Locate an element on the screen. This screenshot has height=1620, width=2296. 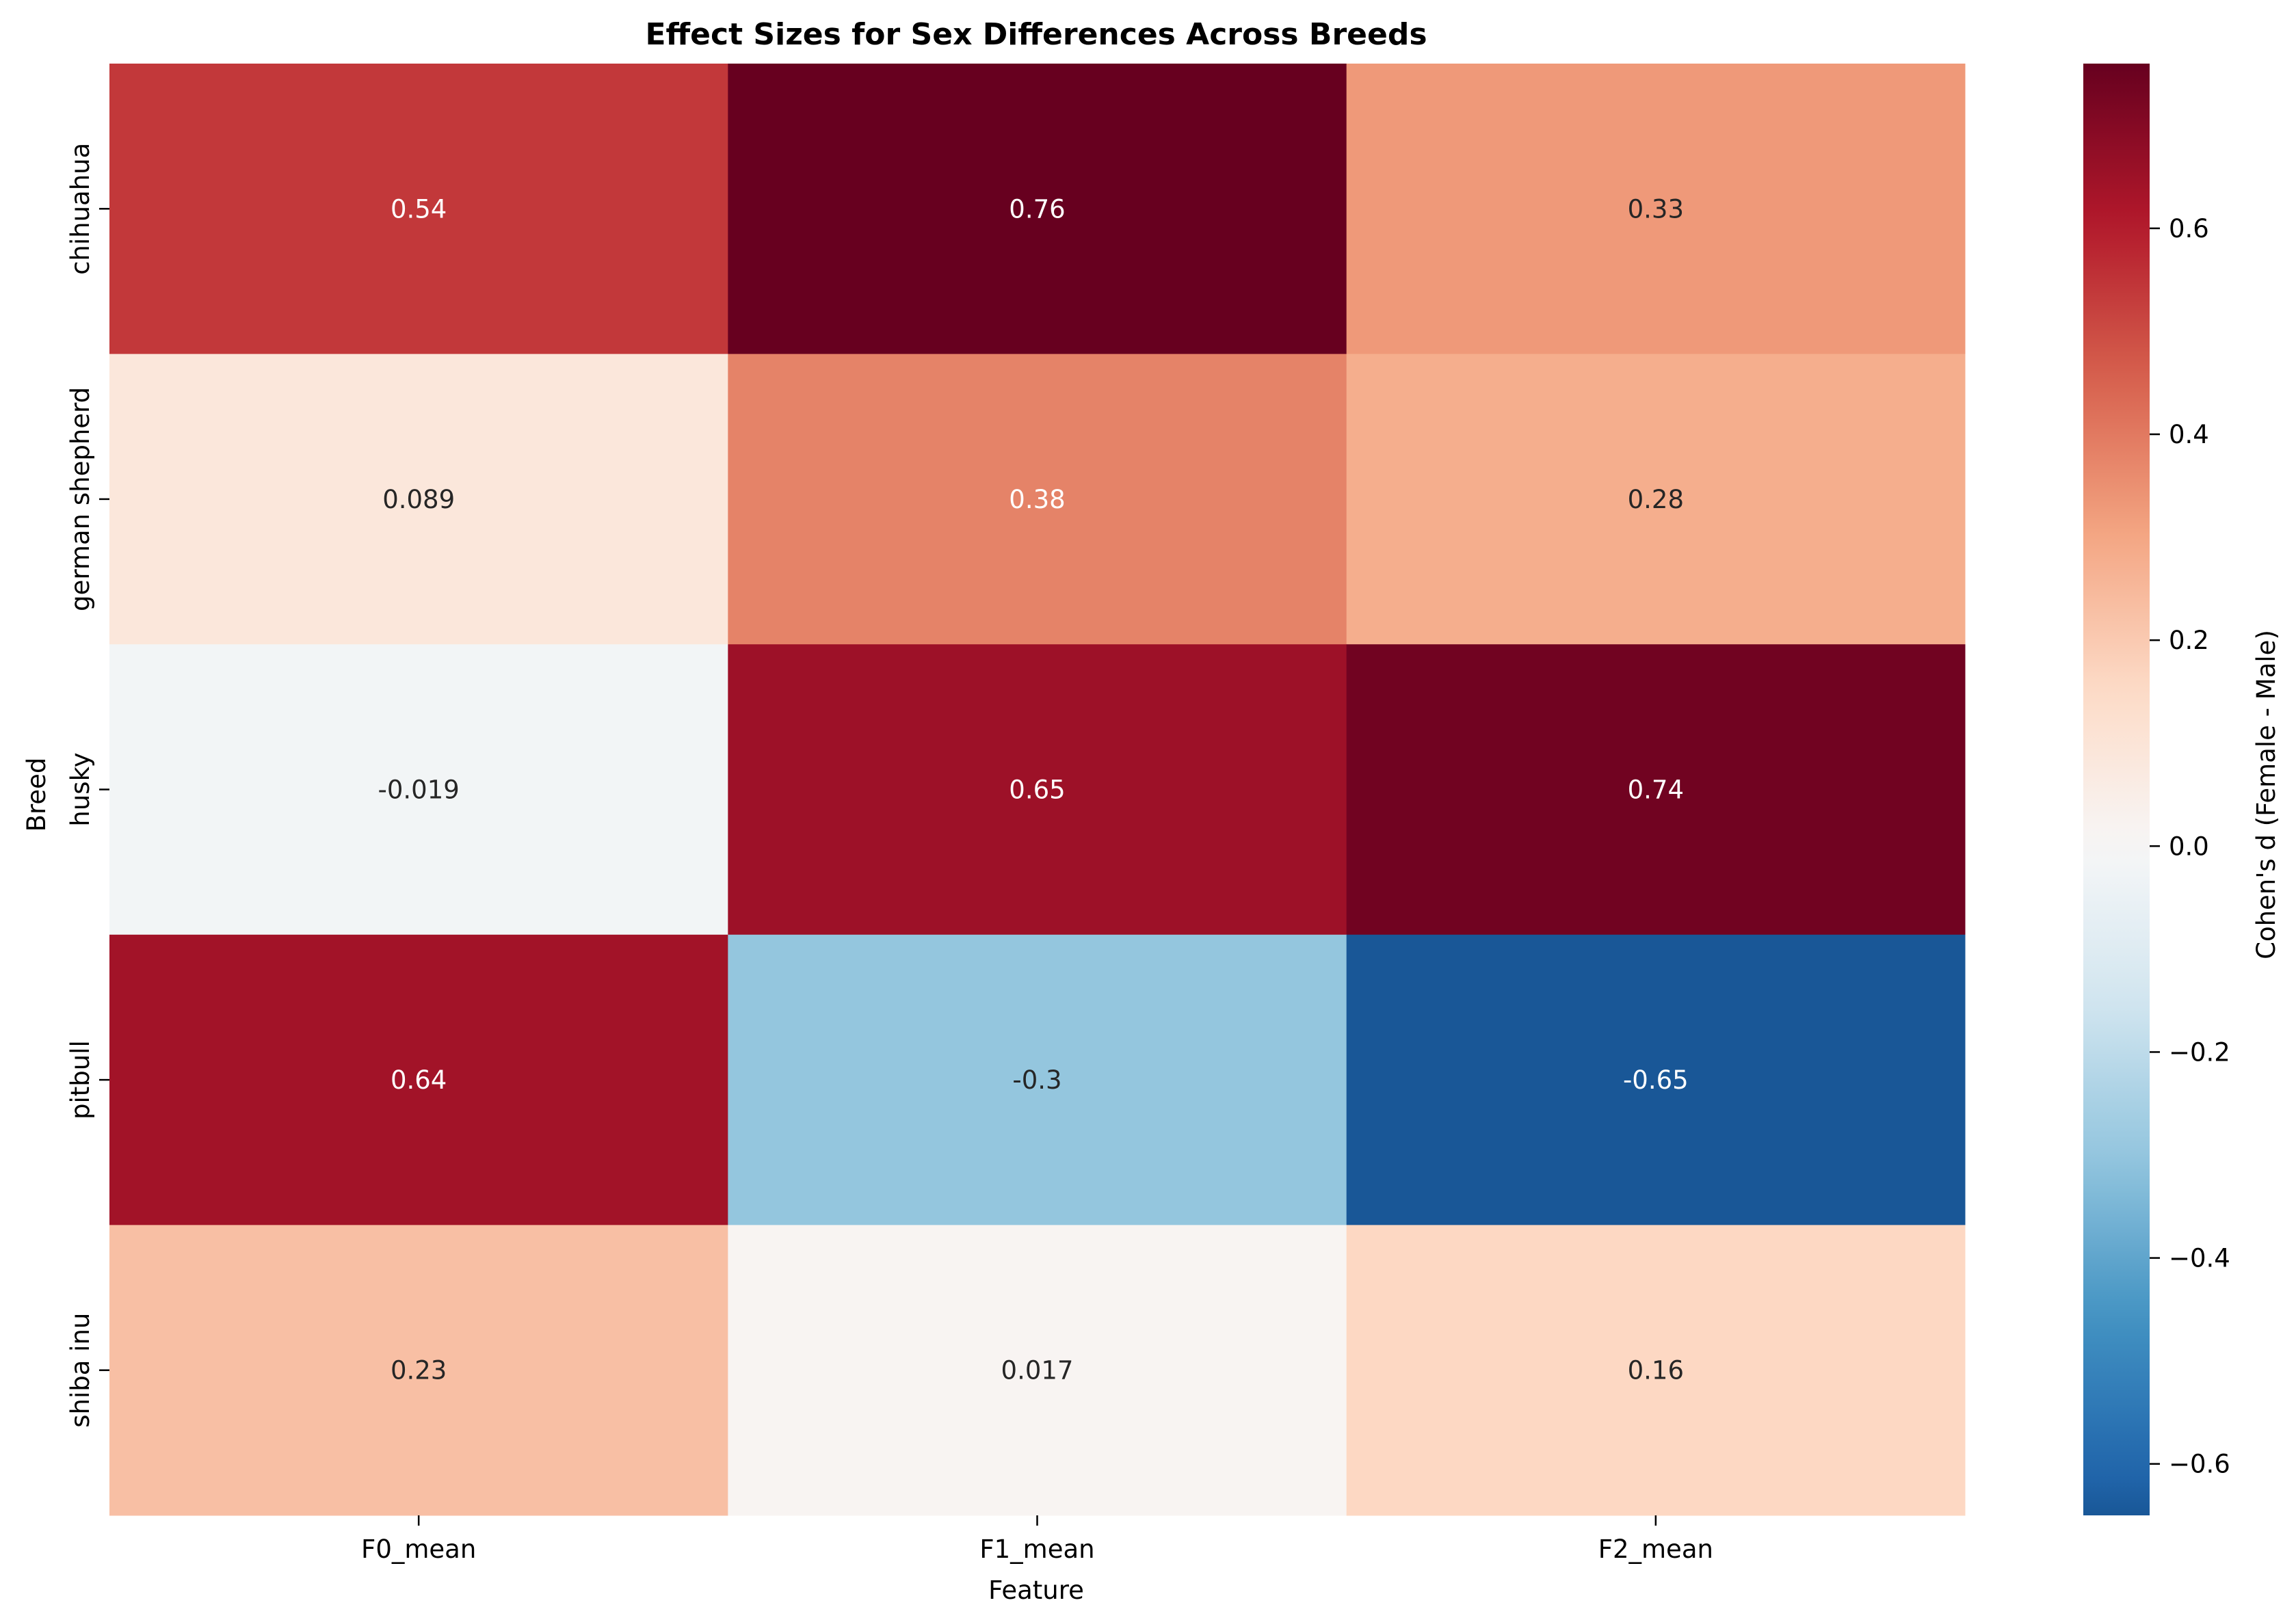
cell-value-label: -0.3 is located at coordinates (1036, 1080).